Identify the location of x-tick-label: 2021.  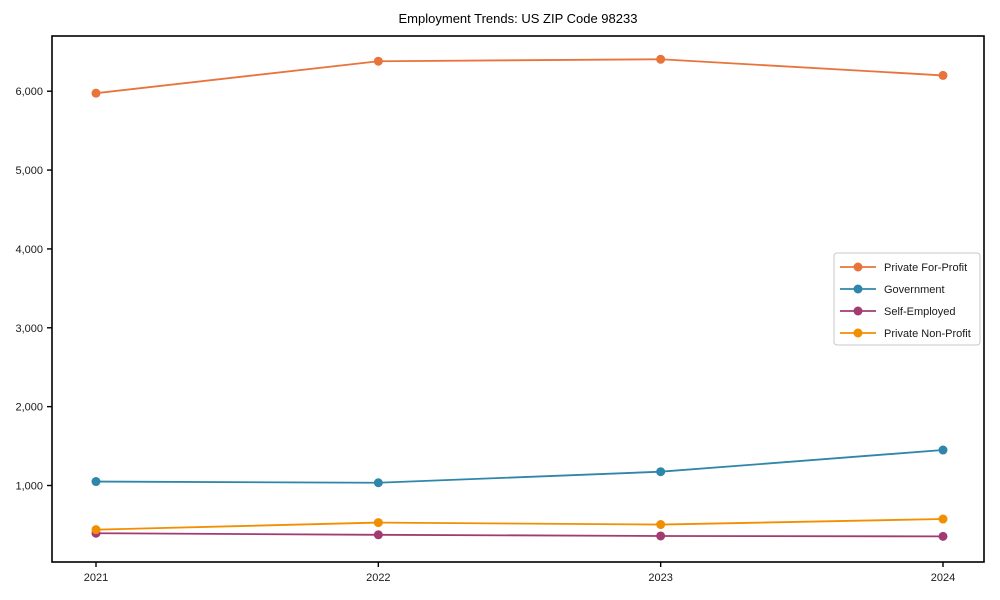
(96, 578).